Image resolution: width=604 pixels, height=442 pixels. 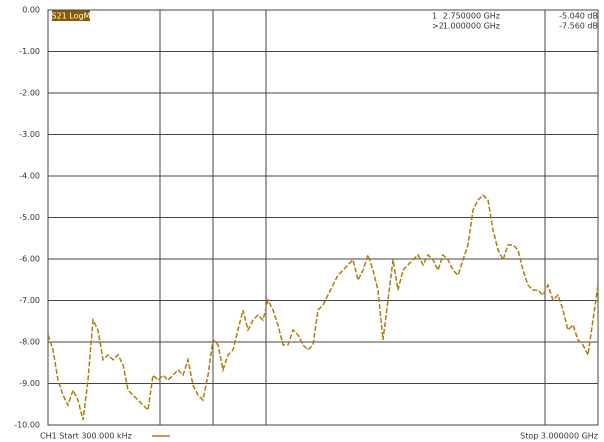 What do you see at coordinates (27, 425) in the screenshot?
I see `y-tick-label: -10.00` at bounding box center [27, 425].